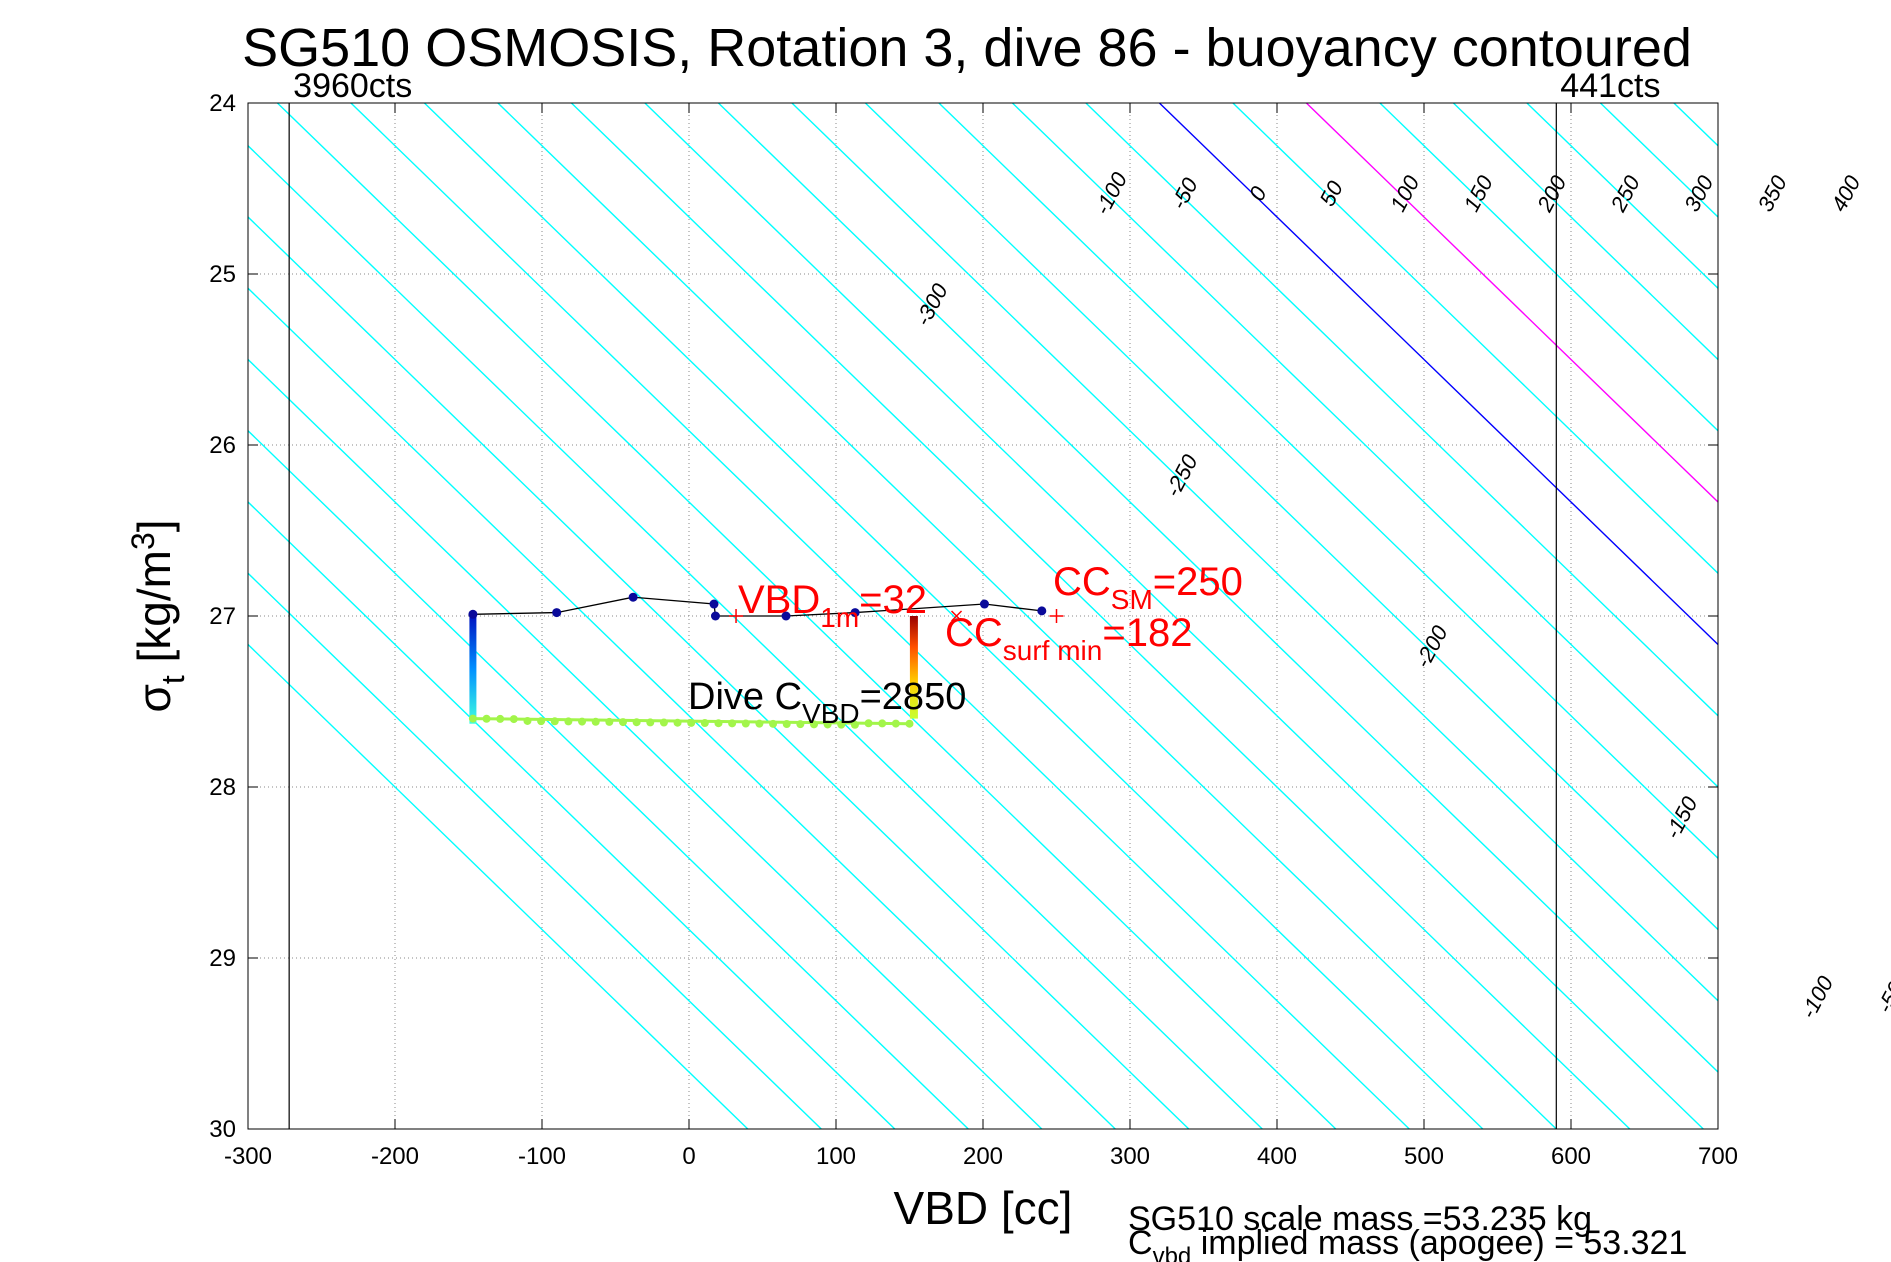 The image size is (1891, 1262). What do you see at coordinates (1068, 638) in the screenshot?
I see `annotation-cc-surf: CCsurf min=182` at bounding box center [1068, 638].